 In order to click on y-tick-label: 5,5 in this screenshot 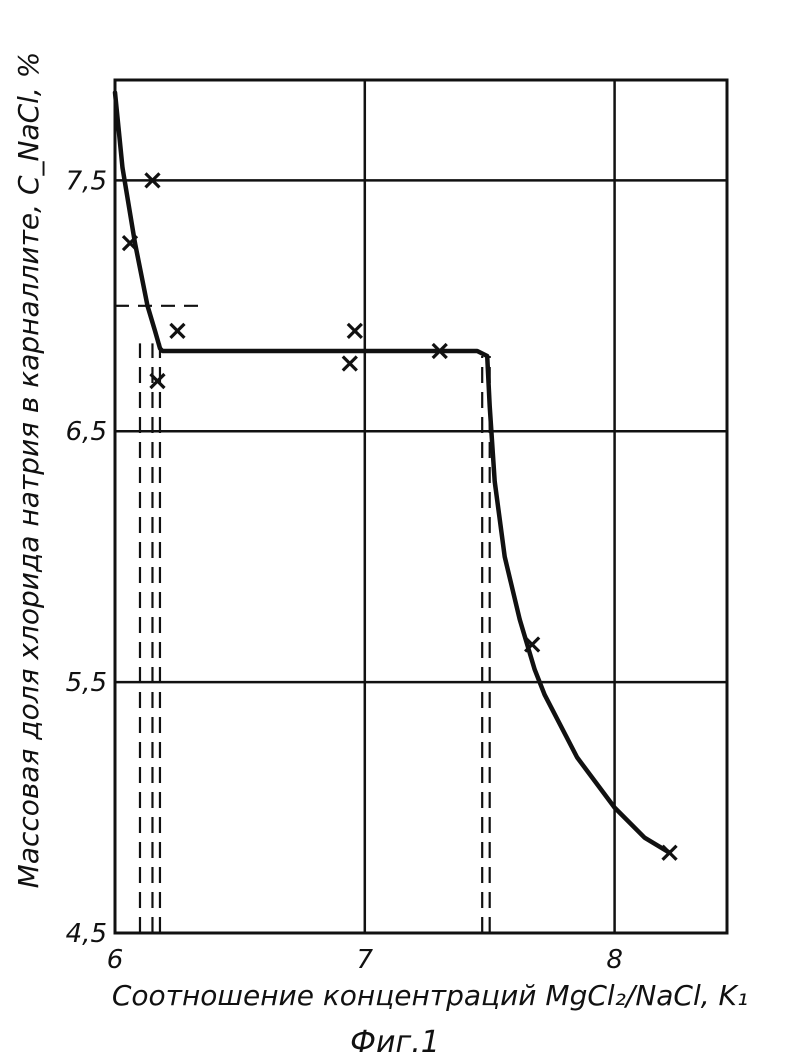, I will do `click(86, 683)`.